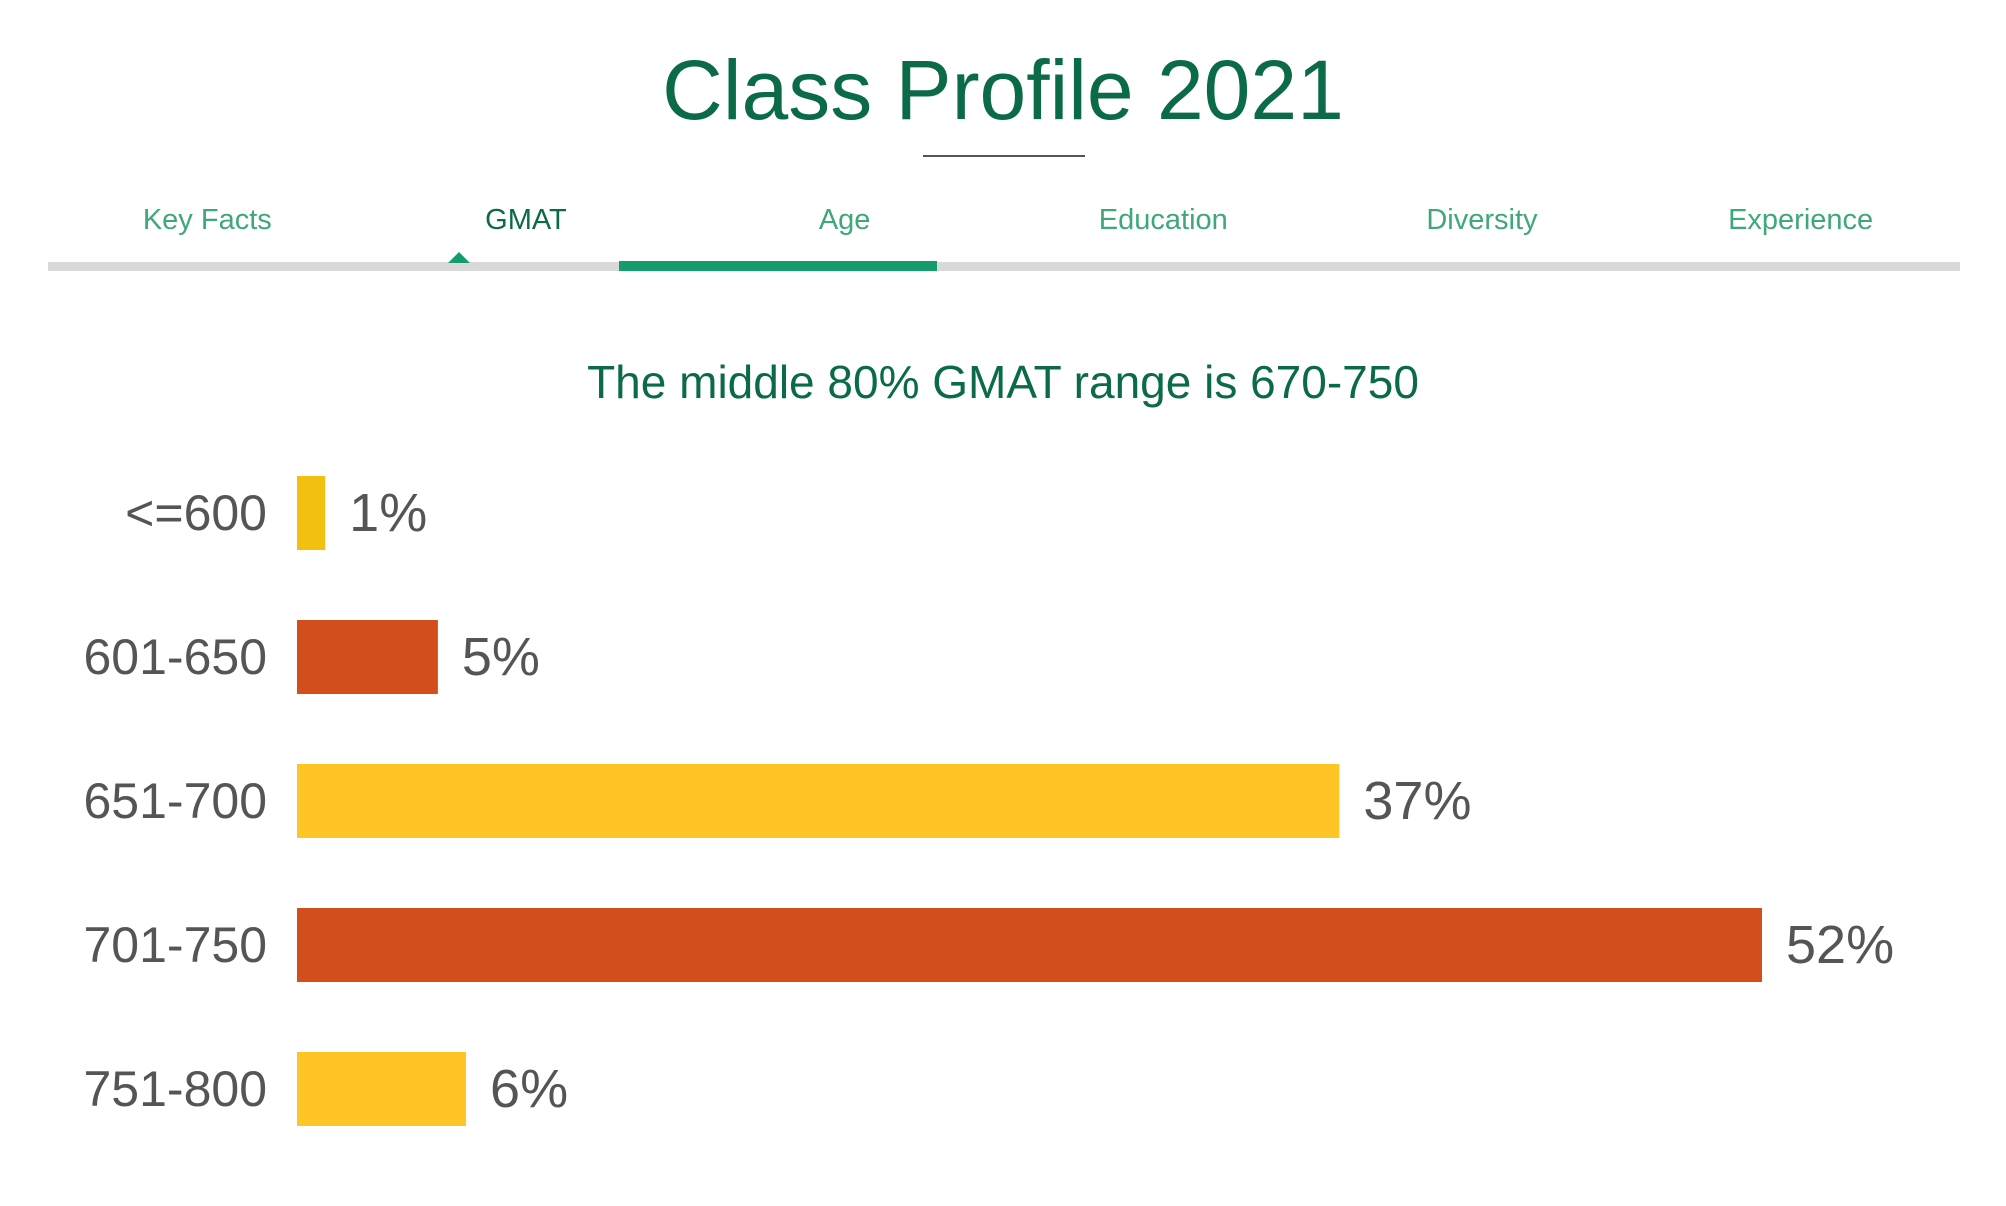 The width and height of the screenshot is (2006, 1206). What do you see at coordinates (1004, 266) in the screenshot?
I see `tab-track` at bounding box center [1004, 266].